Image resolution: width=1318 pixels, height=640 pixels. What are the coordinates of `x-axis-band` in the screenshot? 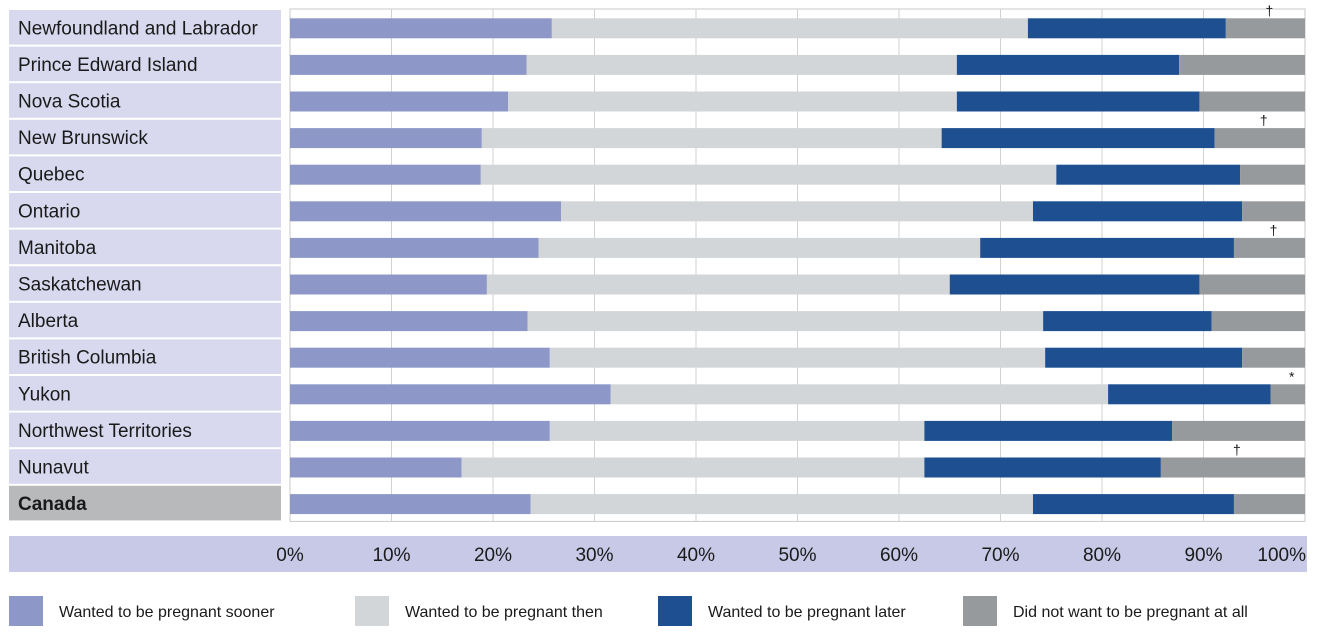 It's located at (658, 554).